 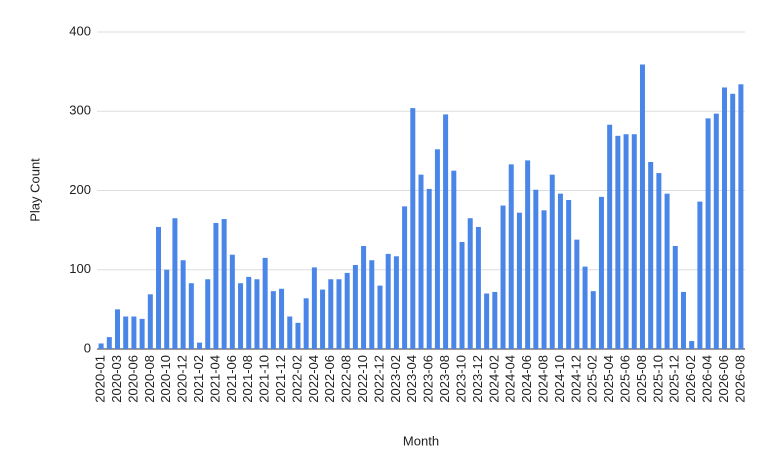 What do you see at coordinates (264, 379) in the screenshot?
I see `x-tick-label: 2021-10` at bounding box center [264, 379].